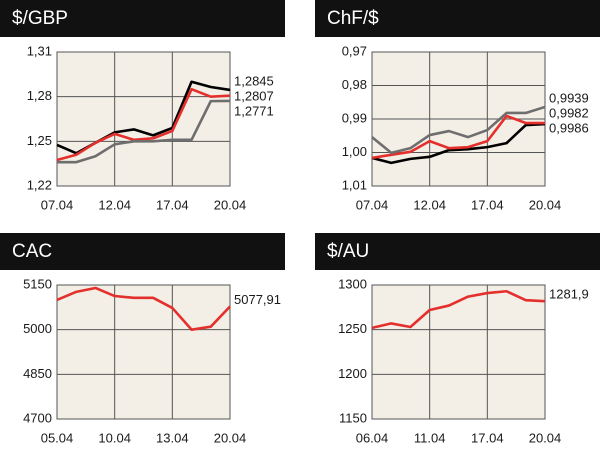  Describe the element at coordinates (353, 417) in the screenshot. I see `y-tick-label: 1150` at that location.